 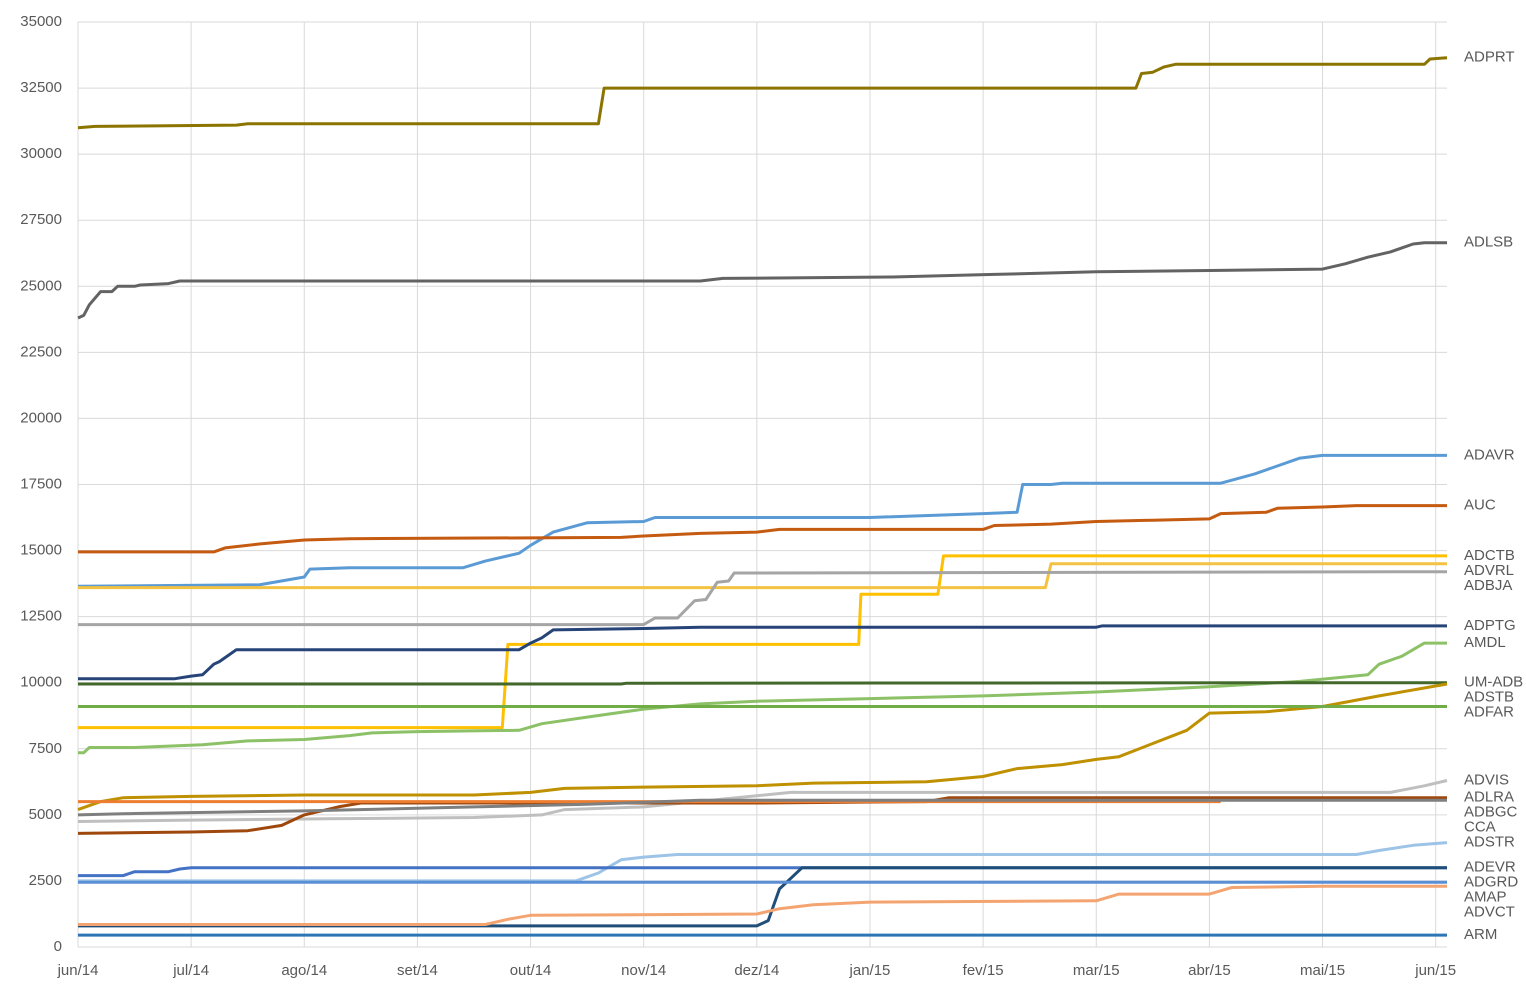 I want to click on x-tick-label: jun/15, so click(x=1435, y=970).